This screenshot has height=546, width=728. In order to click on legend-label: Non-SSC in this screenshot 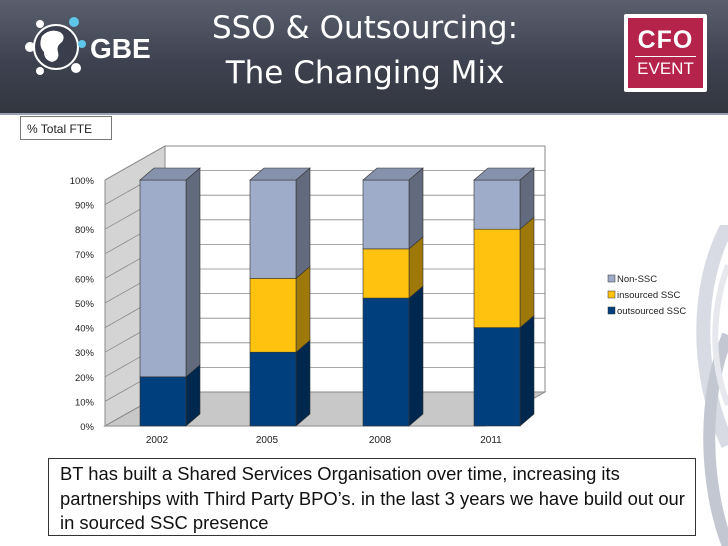, I will do `click(637, 279)`.